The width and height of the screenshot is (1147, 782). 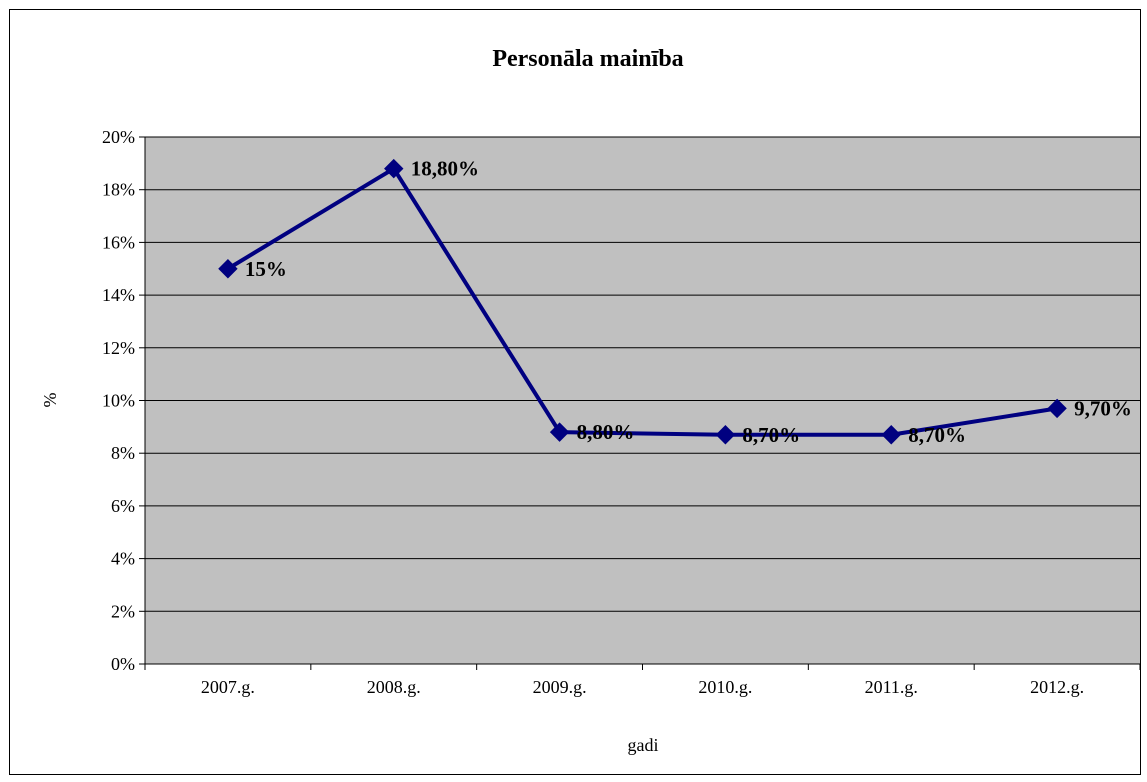 I want to click on data-label: 18,80%, so click(x=445, y=169).